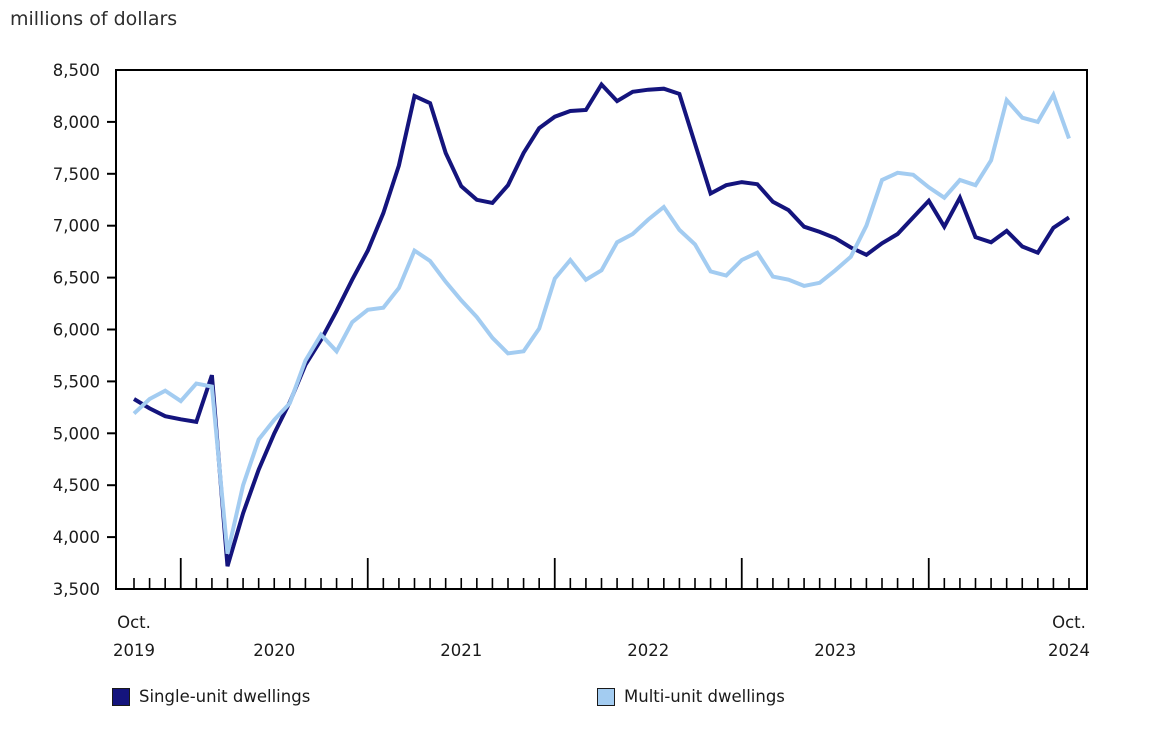 This screenshot has height=731, width=1154. What do you see at coordinates (134, 650) in the screenshot?
I see `x-axis-first-year-label: 2019` at bounding box center [134, 650].